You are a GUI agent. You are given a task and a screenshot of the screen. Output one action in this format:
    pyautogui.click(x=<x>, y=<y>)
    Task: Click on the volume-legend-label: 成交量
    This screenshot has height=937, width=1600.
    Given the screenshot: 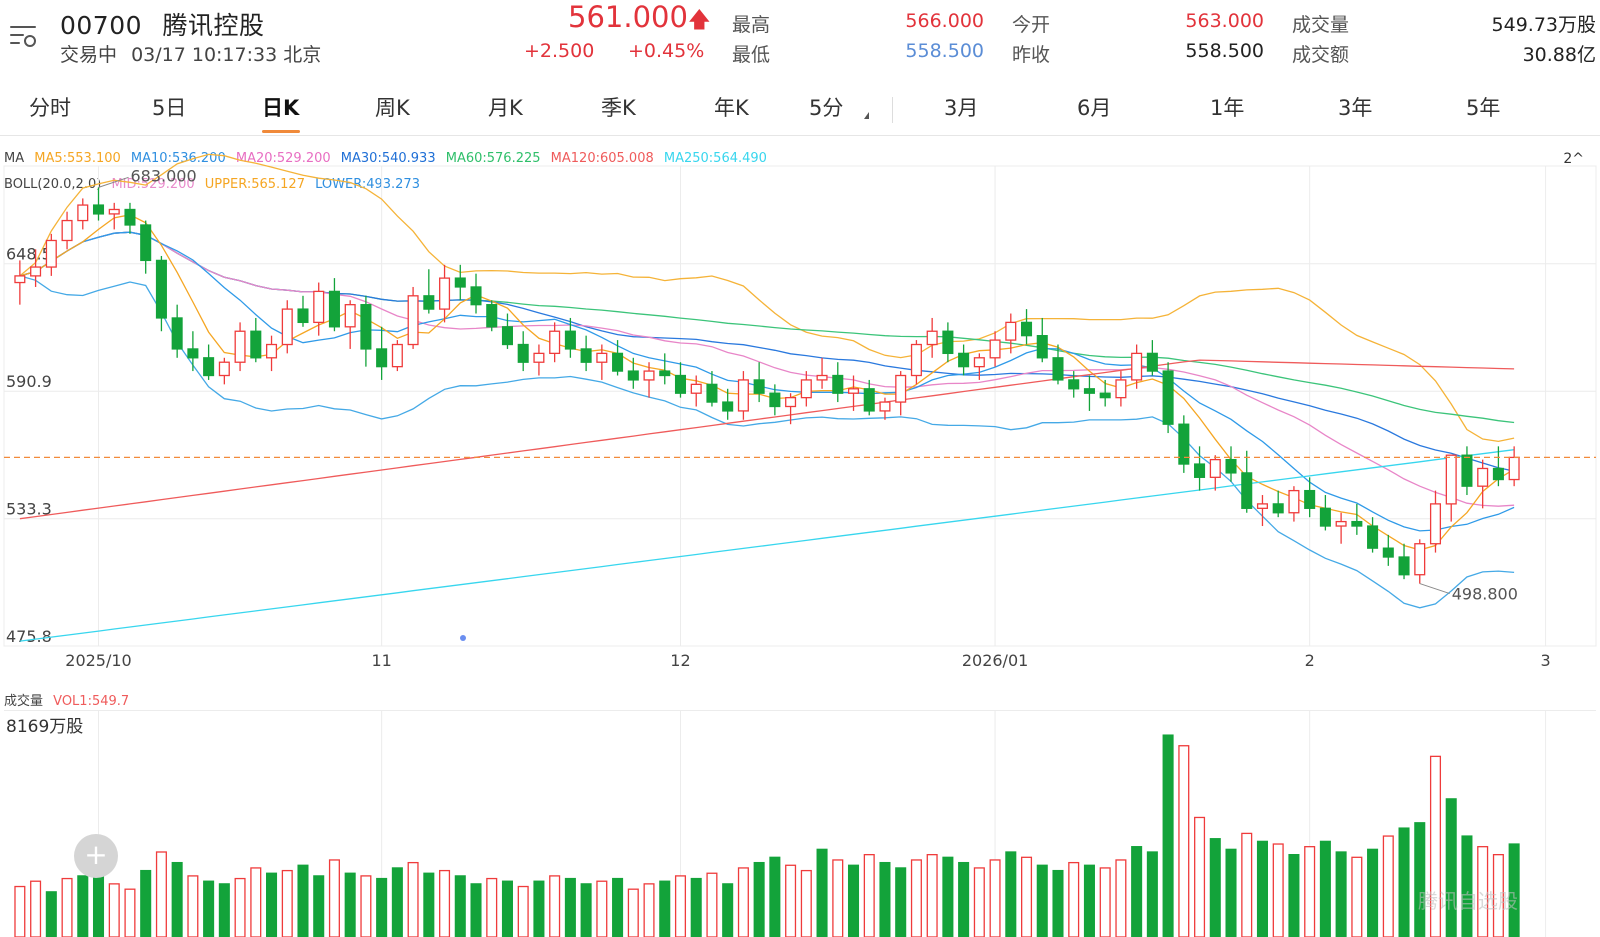 What is the action you would take?
    pyautogui.click(x=24, y=701)
    